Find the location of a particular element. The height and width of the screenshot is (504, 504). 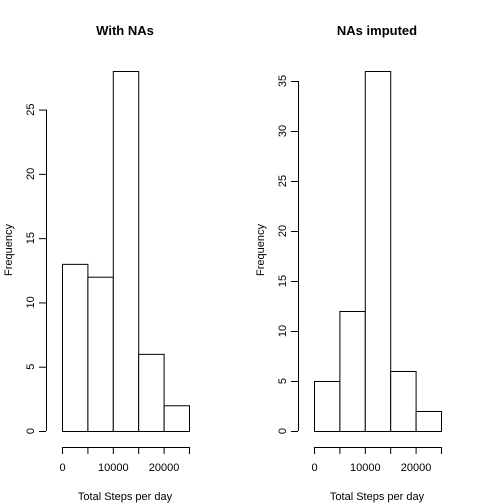

y-axis: 0 5 10 15 20 25 is located at coordinates (36, 268).